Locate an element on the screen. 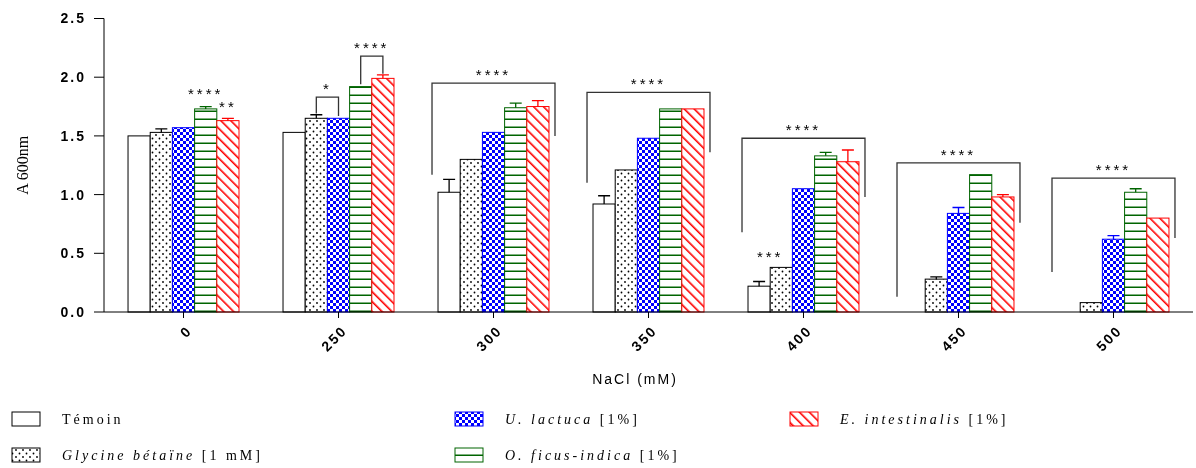 The image size is (1196, 468). legend-label: U. lactuca [1%] is located at coordinates (572, 419).